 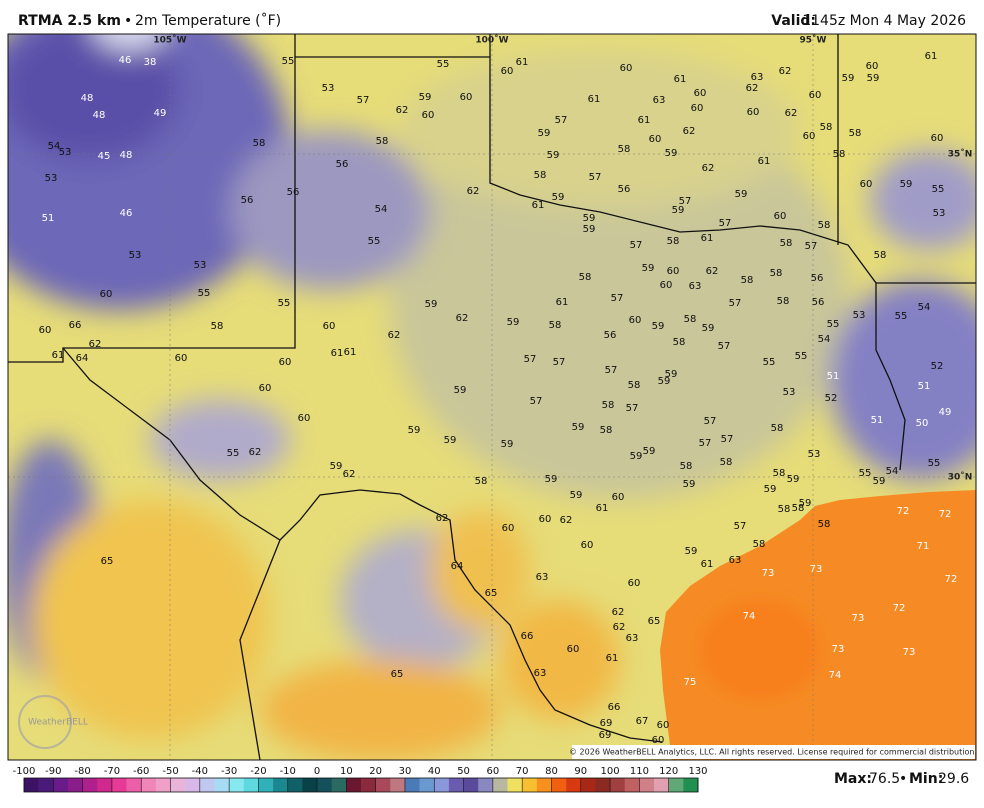 What do you see at coordinates (328, 88) in the screenshot?
I see `station-temperature: 53` at bounding box center [328, 88].